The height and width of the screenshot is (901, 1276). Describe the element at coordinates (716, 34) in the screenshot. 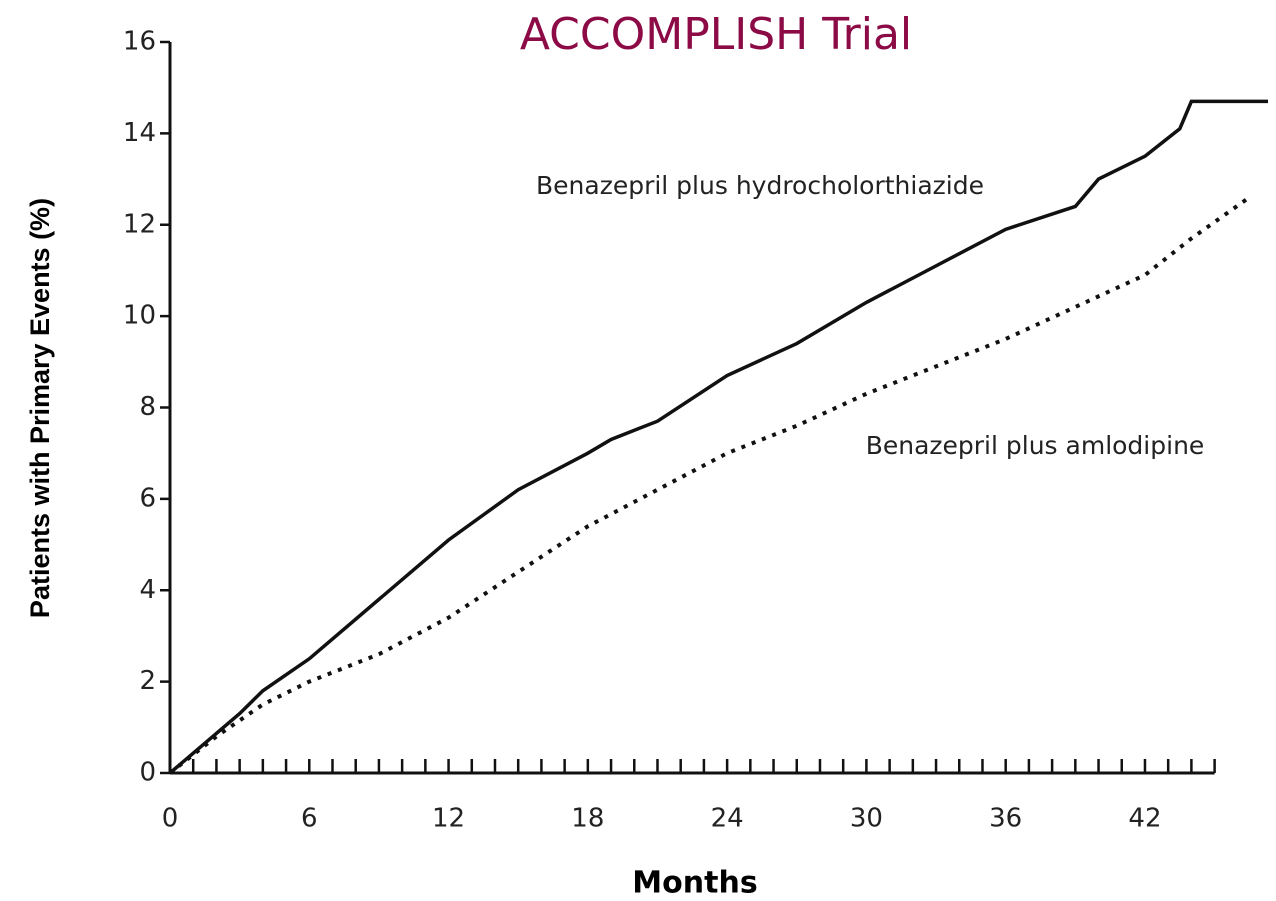

I see `chart-title: ACCOMPLISH Trial` at that location.